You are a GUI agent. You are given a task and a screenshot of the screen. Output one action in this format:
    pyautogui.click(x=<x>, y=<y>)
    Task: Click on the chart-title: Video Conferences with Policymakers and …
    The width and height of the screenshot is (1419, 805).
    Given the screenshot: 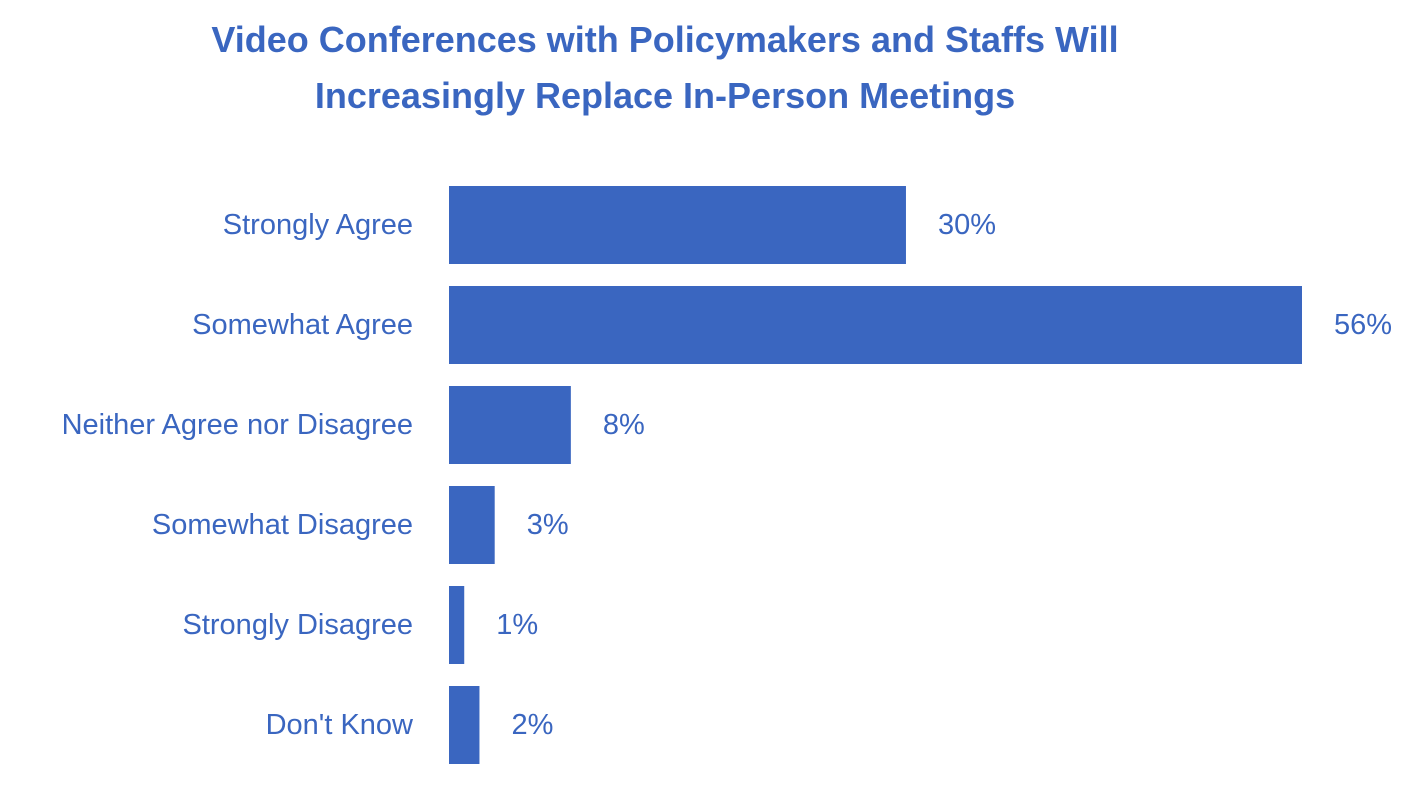 What is the action you would take?
    pyautogui.click(x=665, y=68)
    